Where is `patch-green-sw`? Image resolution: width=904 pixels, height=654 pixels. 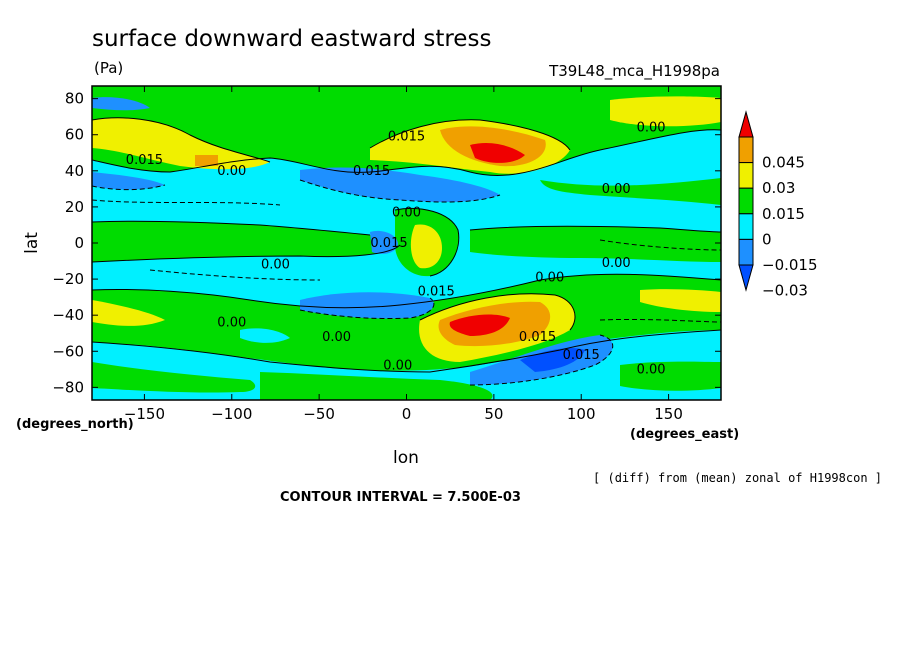
patch-green-sw is located at coordinates (174, 377).